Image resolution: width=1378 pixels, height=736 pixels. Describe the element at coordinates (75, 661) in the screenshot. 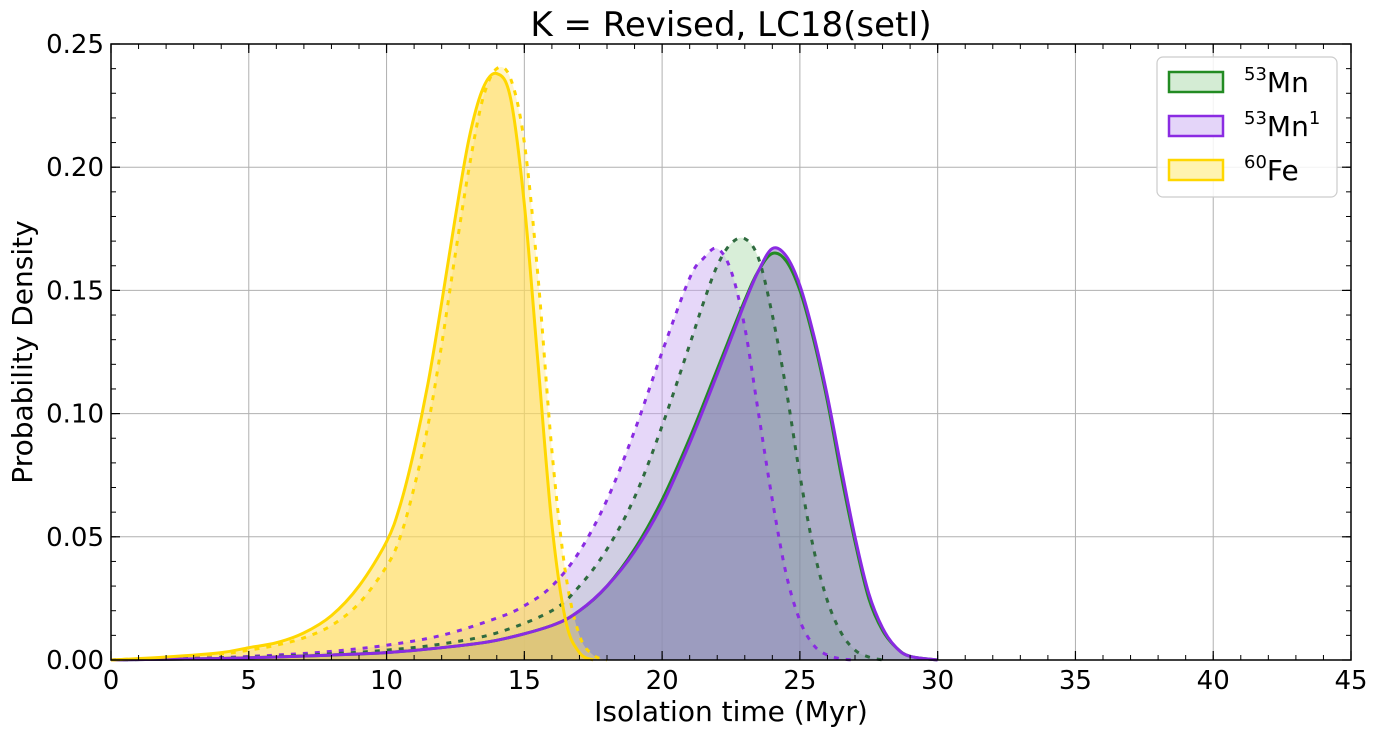

I see `y-tick-label: 0.00` at that location.